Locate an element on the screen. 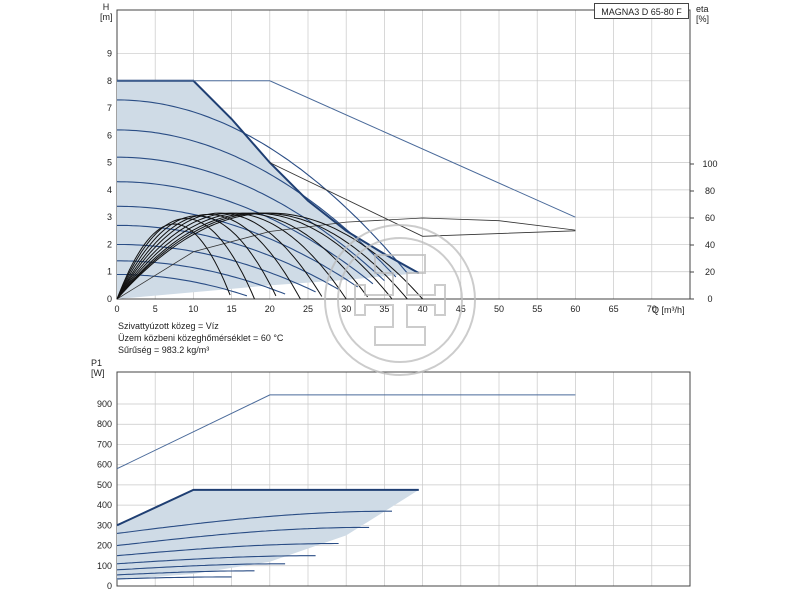  eta-tick-label-3: 60 is located at coordinates (710, 218).